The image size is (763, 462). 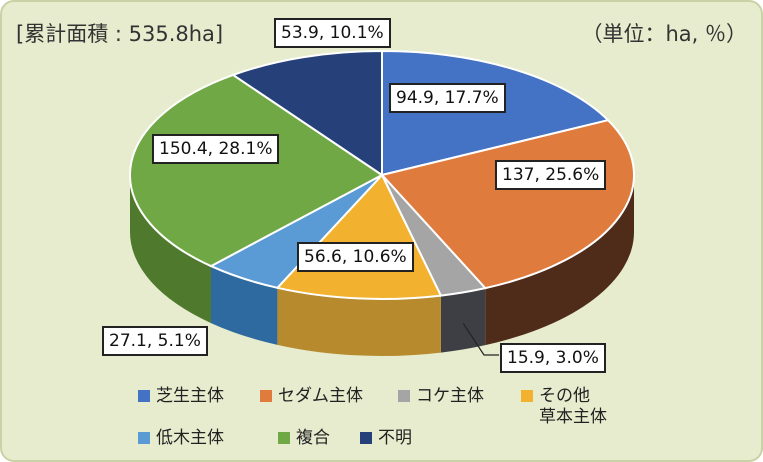 I want to click on legend-item-teiboku: 低木主体, so click(x=181, y=438).